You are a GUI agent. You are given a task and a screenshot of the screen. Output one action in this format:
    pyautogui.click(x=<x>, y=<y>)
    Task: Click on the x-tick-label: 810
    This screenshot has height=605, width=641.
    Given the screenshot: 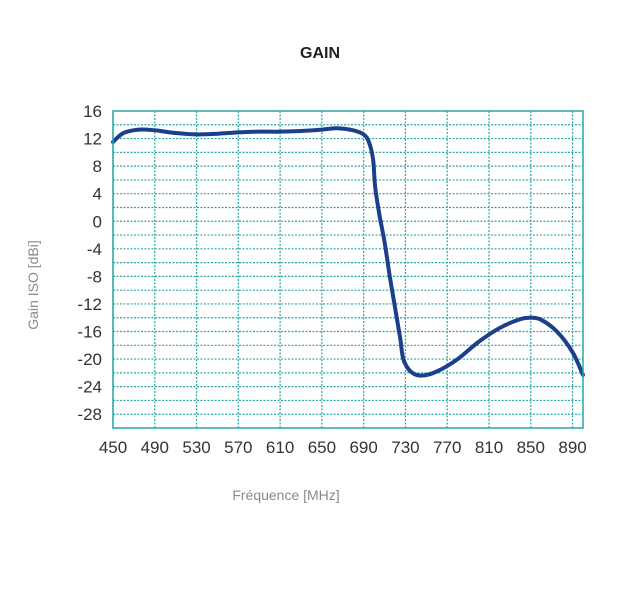 What is the action you would take?
    pyautogui.click(x=489, y=447)
    